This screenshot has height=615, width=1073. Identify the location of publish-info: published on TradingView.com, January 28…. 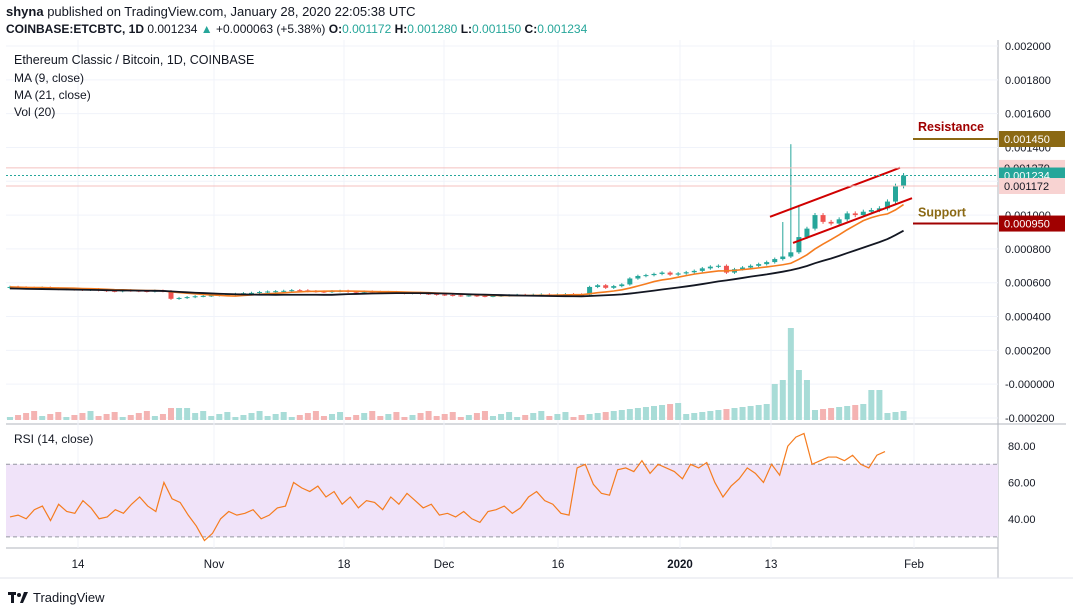
(231, 11).